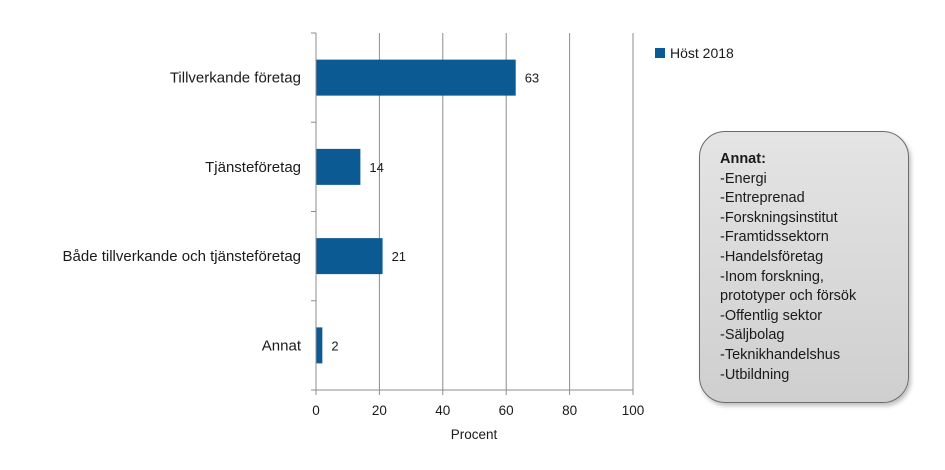 The width and height of the screenshot is (945, 470). What do you see at coordinates (532, 78) in the screenshot?
I see `data-label: 63` at bounding box center [532, 78].